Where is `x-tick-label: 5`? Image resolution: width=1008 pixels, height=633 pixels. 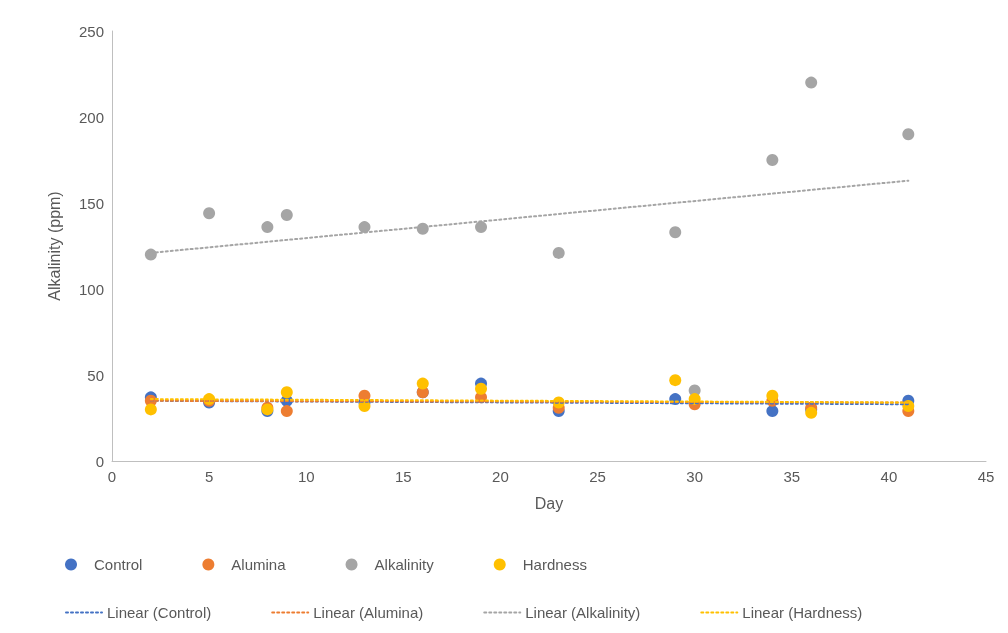
x-tick-label: 5 is located at coordinates (209, 476).